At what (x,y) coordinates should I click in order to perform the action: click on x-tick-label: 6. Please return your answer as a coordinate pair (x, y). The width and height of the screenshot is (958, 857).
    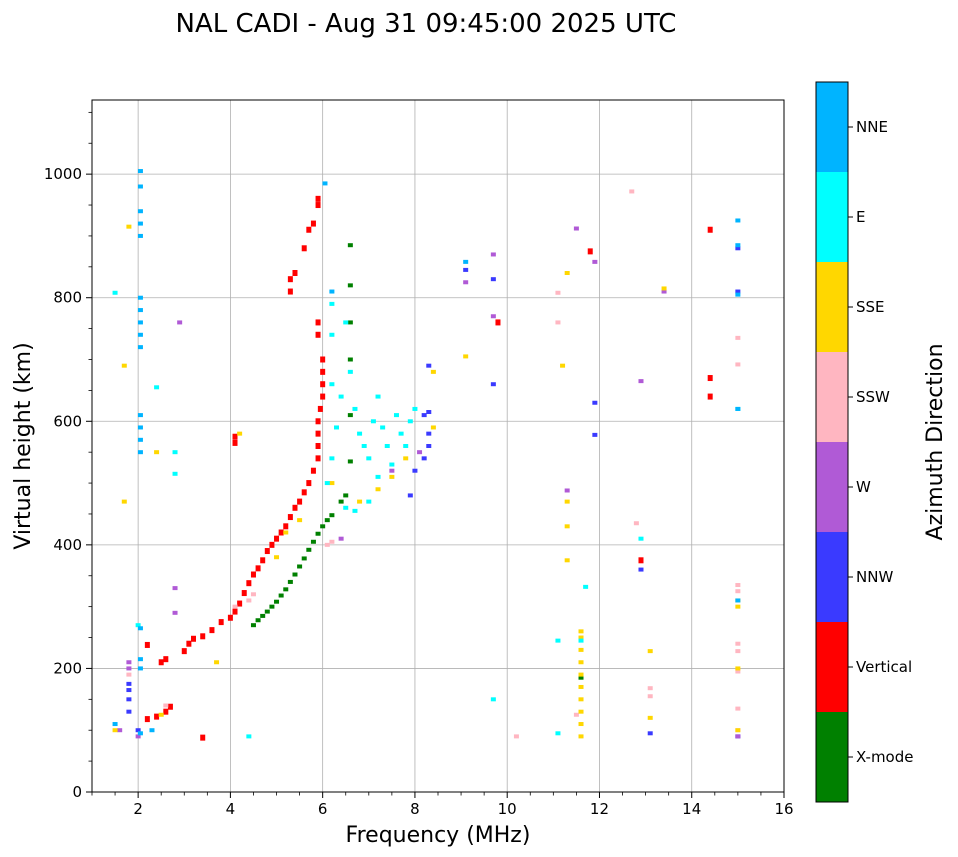
    Looking at the image, I should click on (323, 809).